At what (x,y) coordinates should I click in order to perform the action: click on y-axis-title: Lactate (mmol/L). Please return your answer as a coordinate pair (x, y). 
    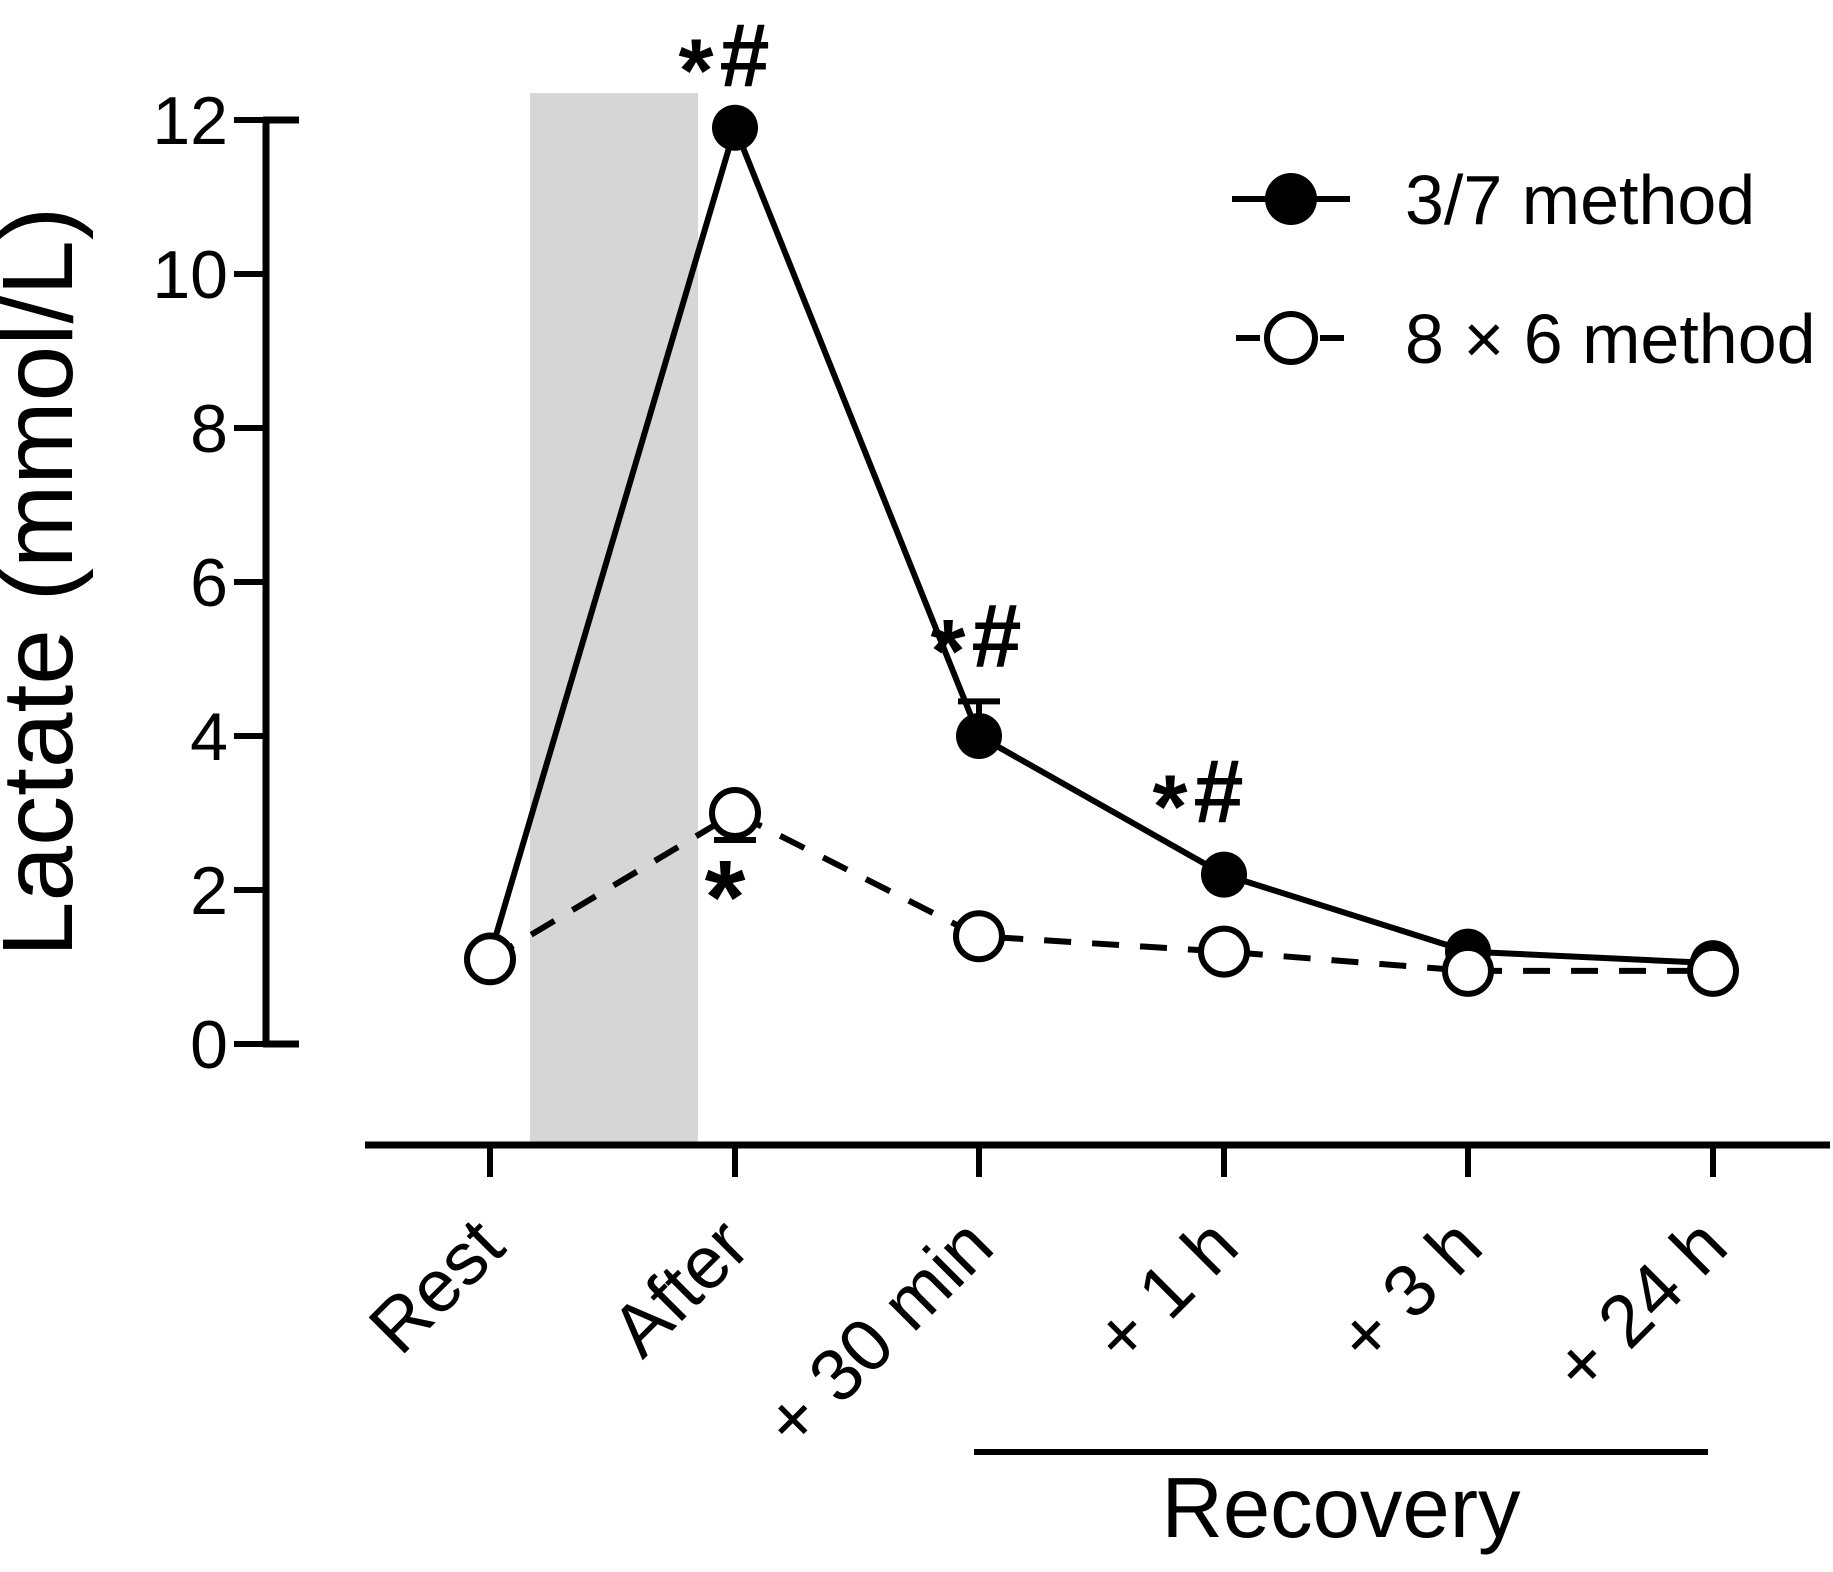
    Looking at the image, I should click on (47, 582).